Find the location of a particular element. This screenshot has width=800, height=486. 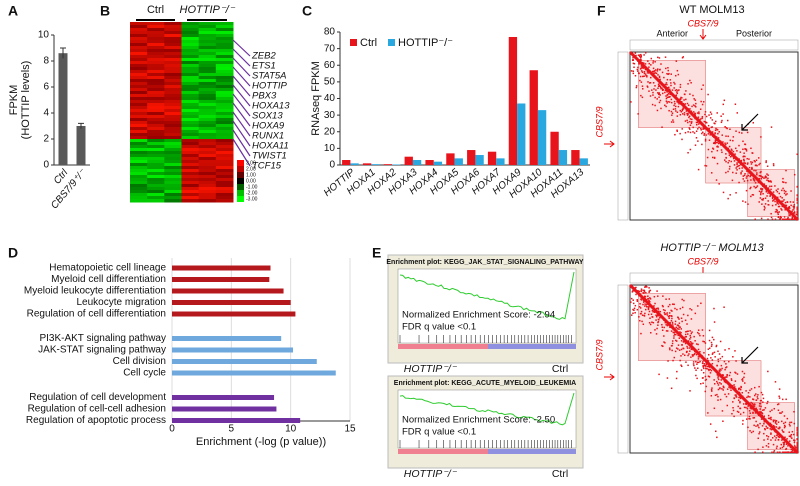

rank-bar-red is located at coordinates (443, 451).